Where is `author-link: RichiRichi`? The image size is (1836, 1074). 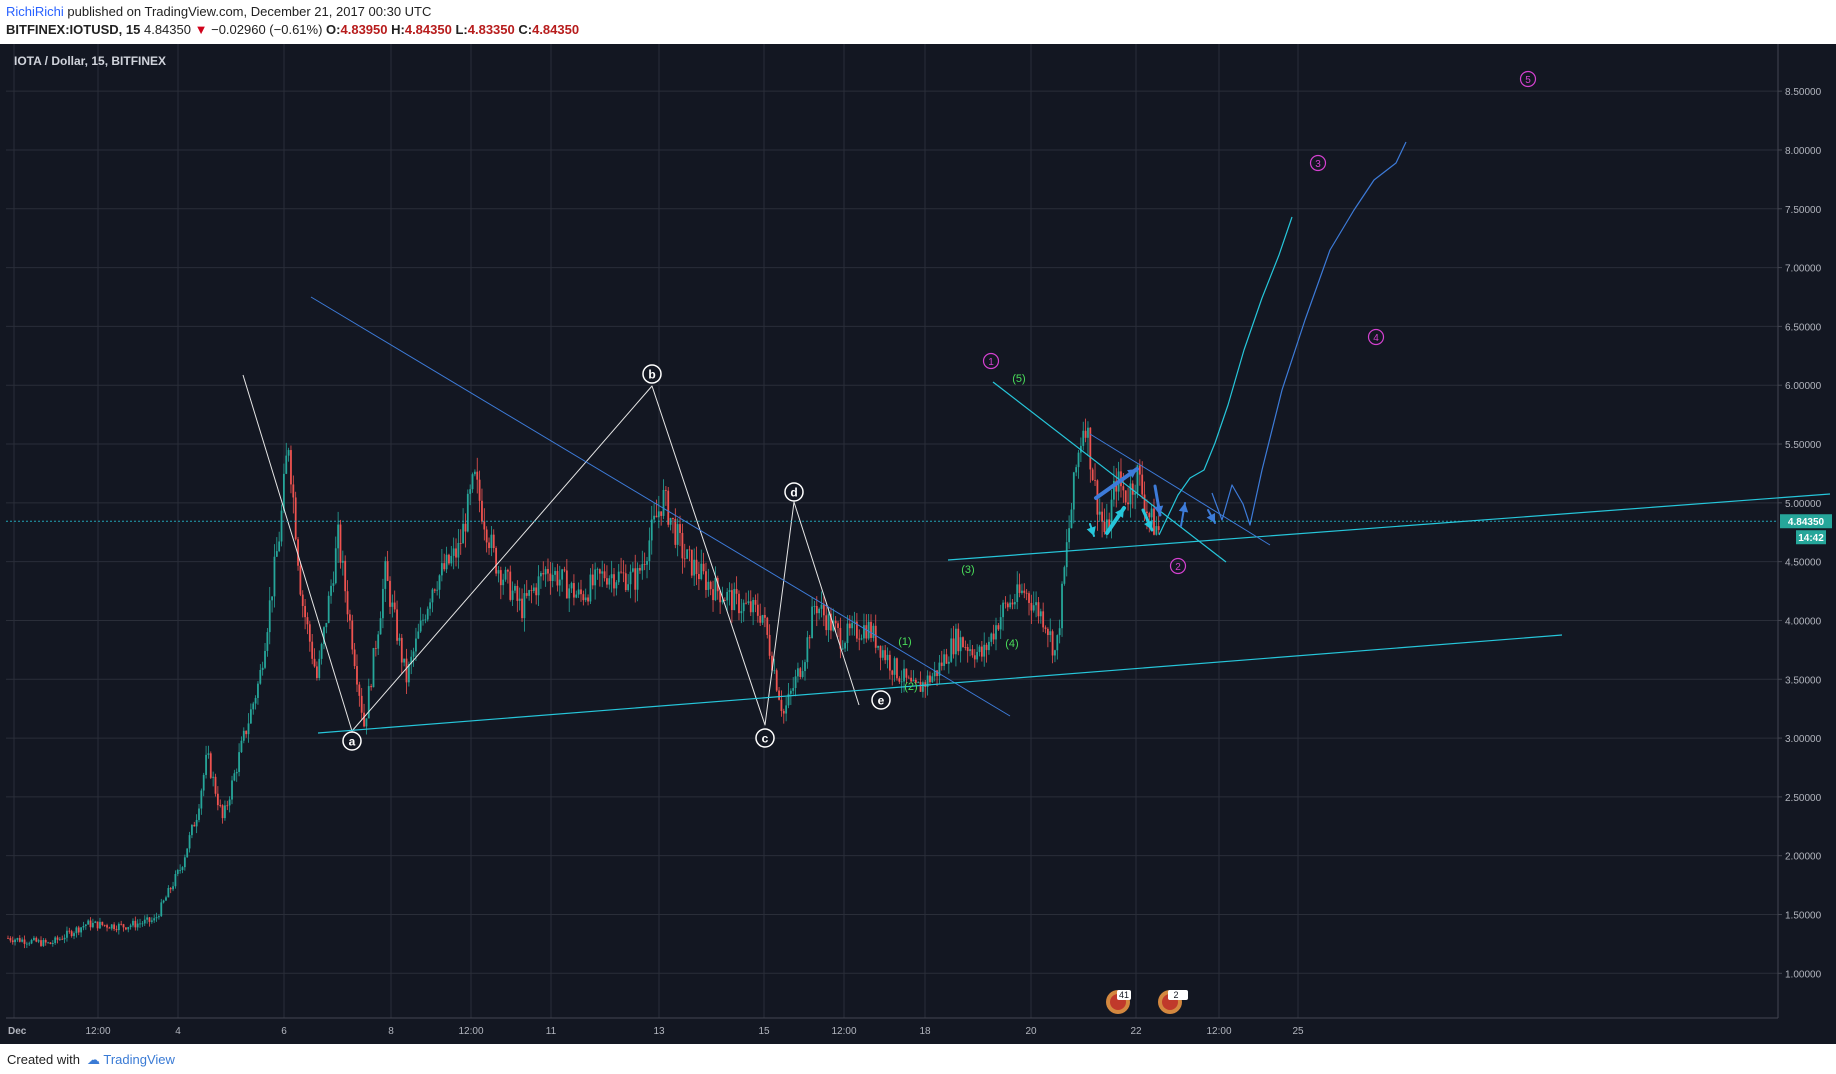 author-link: RichiRichi is located at coordinates (35, 11).